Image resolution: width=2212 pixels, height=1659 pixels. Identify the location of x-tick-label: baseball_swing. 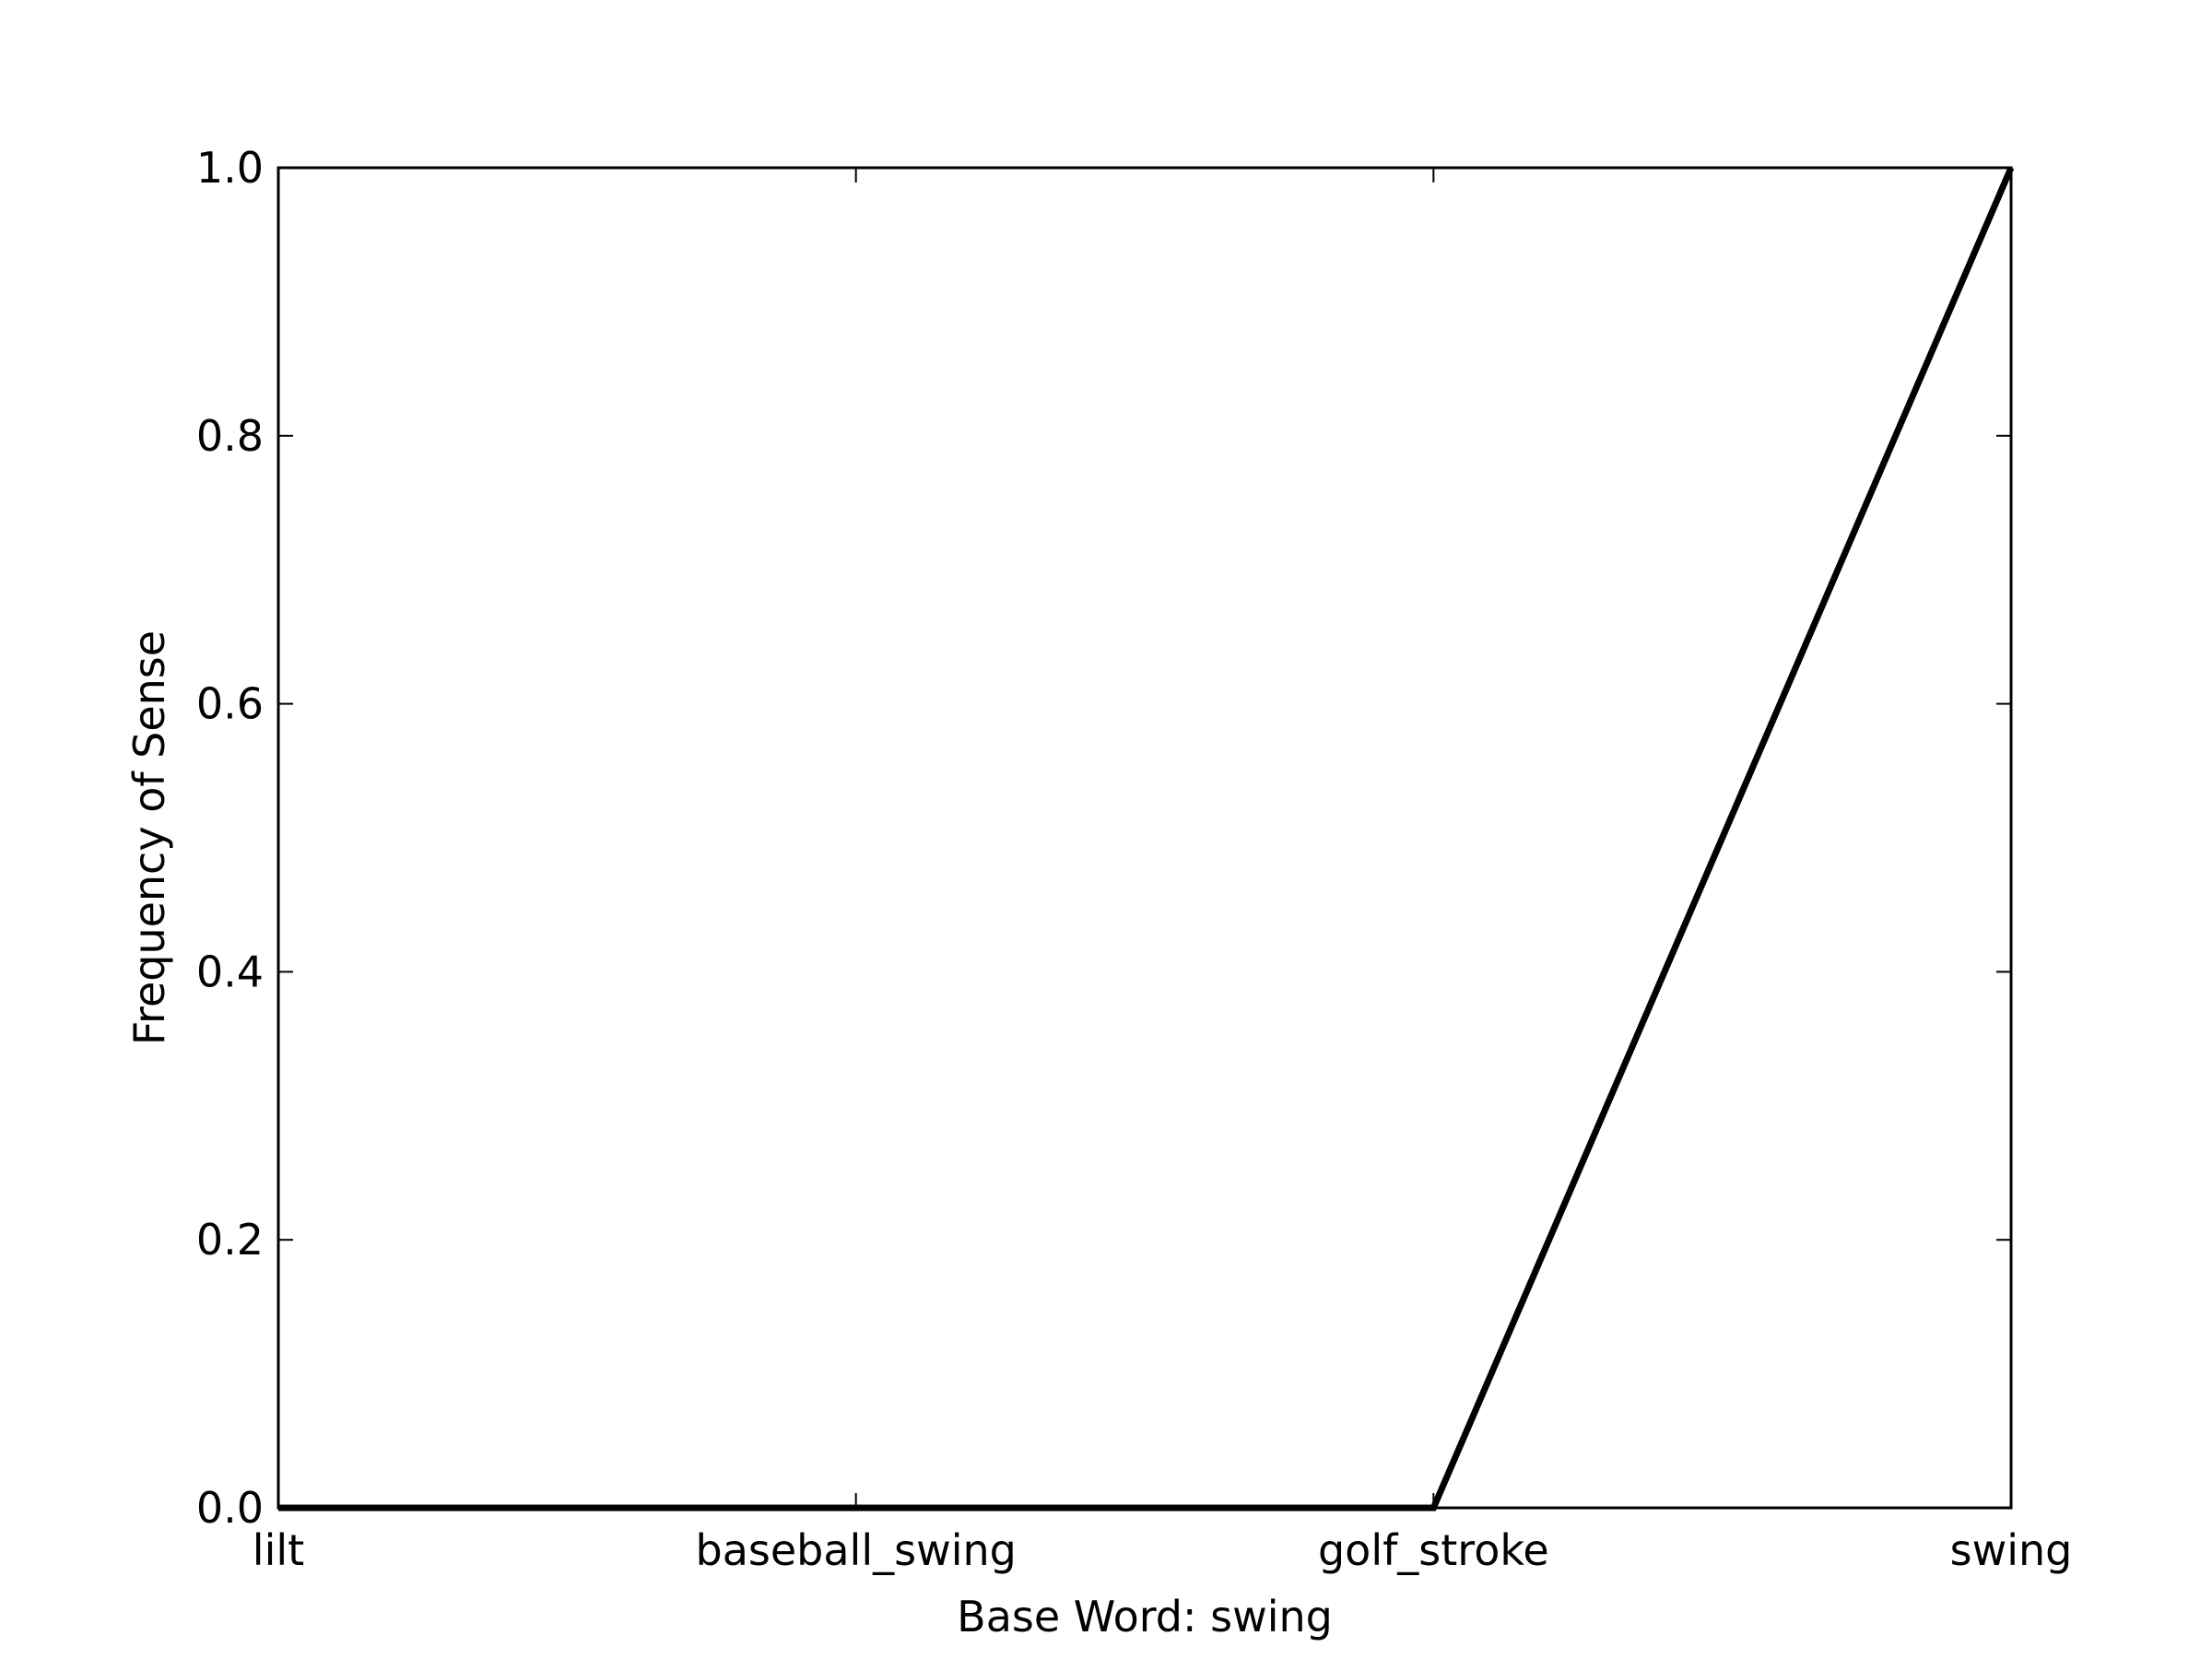
(856, 1550).